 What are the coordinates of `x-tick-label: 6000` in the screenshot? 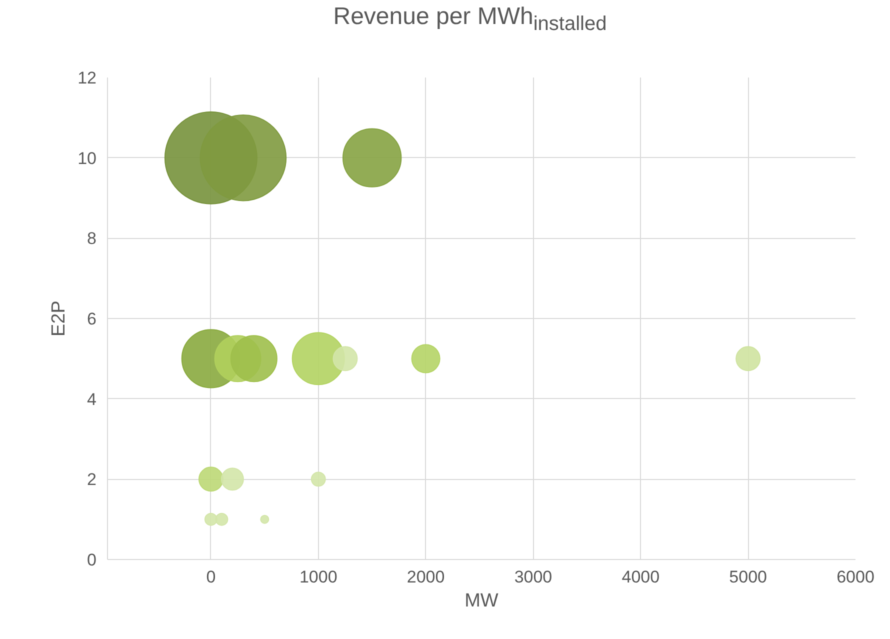 It's located at (855, 577).